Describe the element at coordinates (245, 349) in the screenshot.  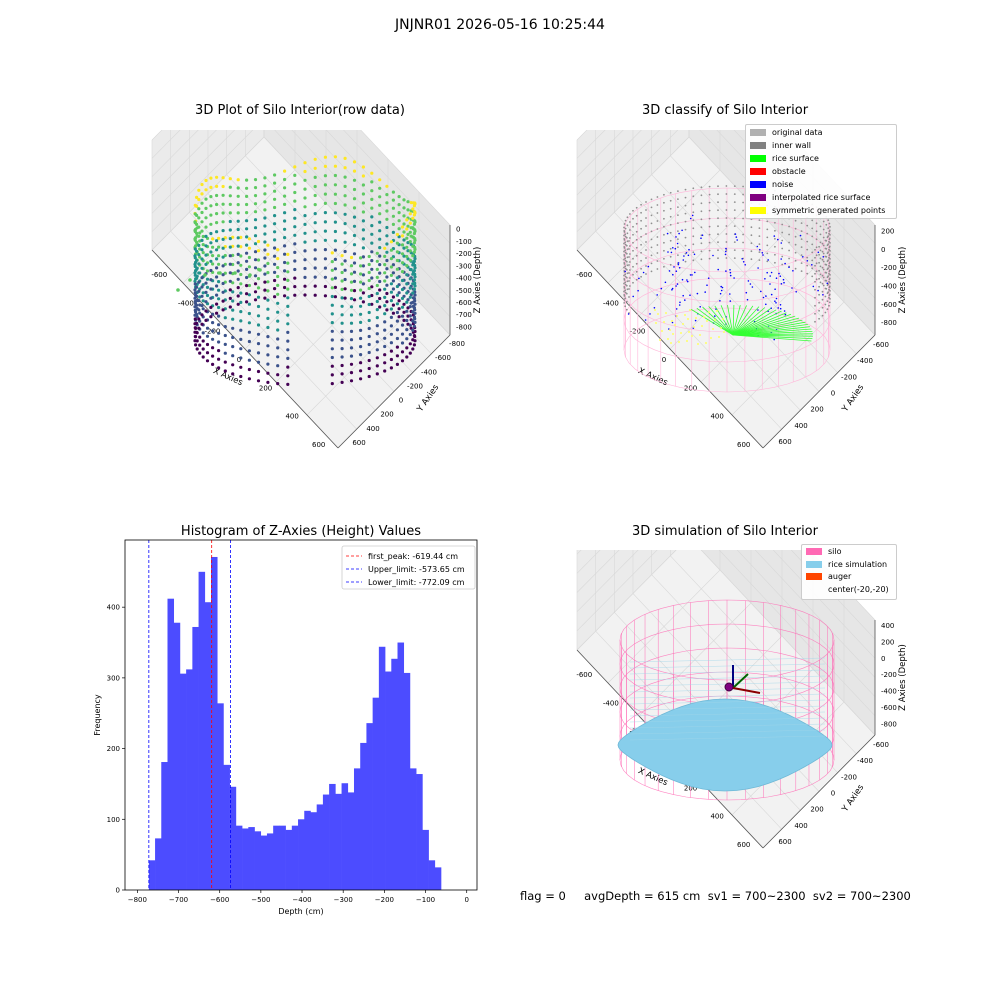
I see `panel1-x-axis-line` at that location.